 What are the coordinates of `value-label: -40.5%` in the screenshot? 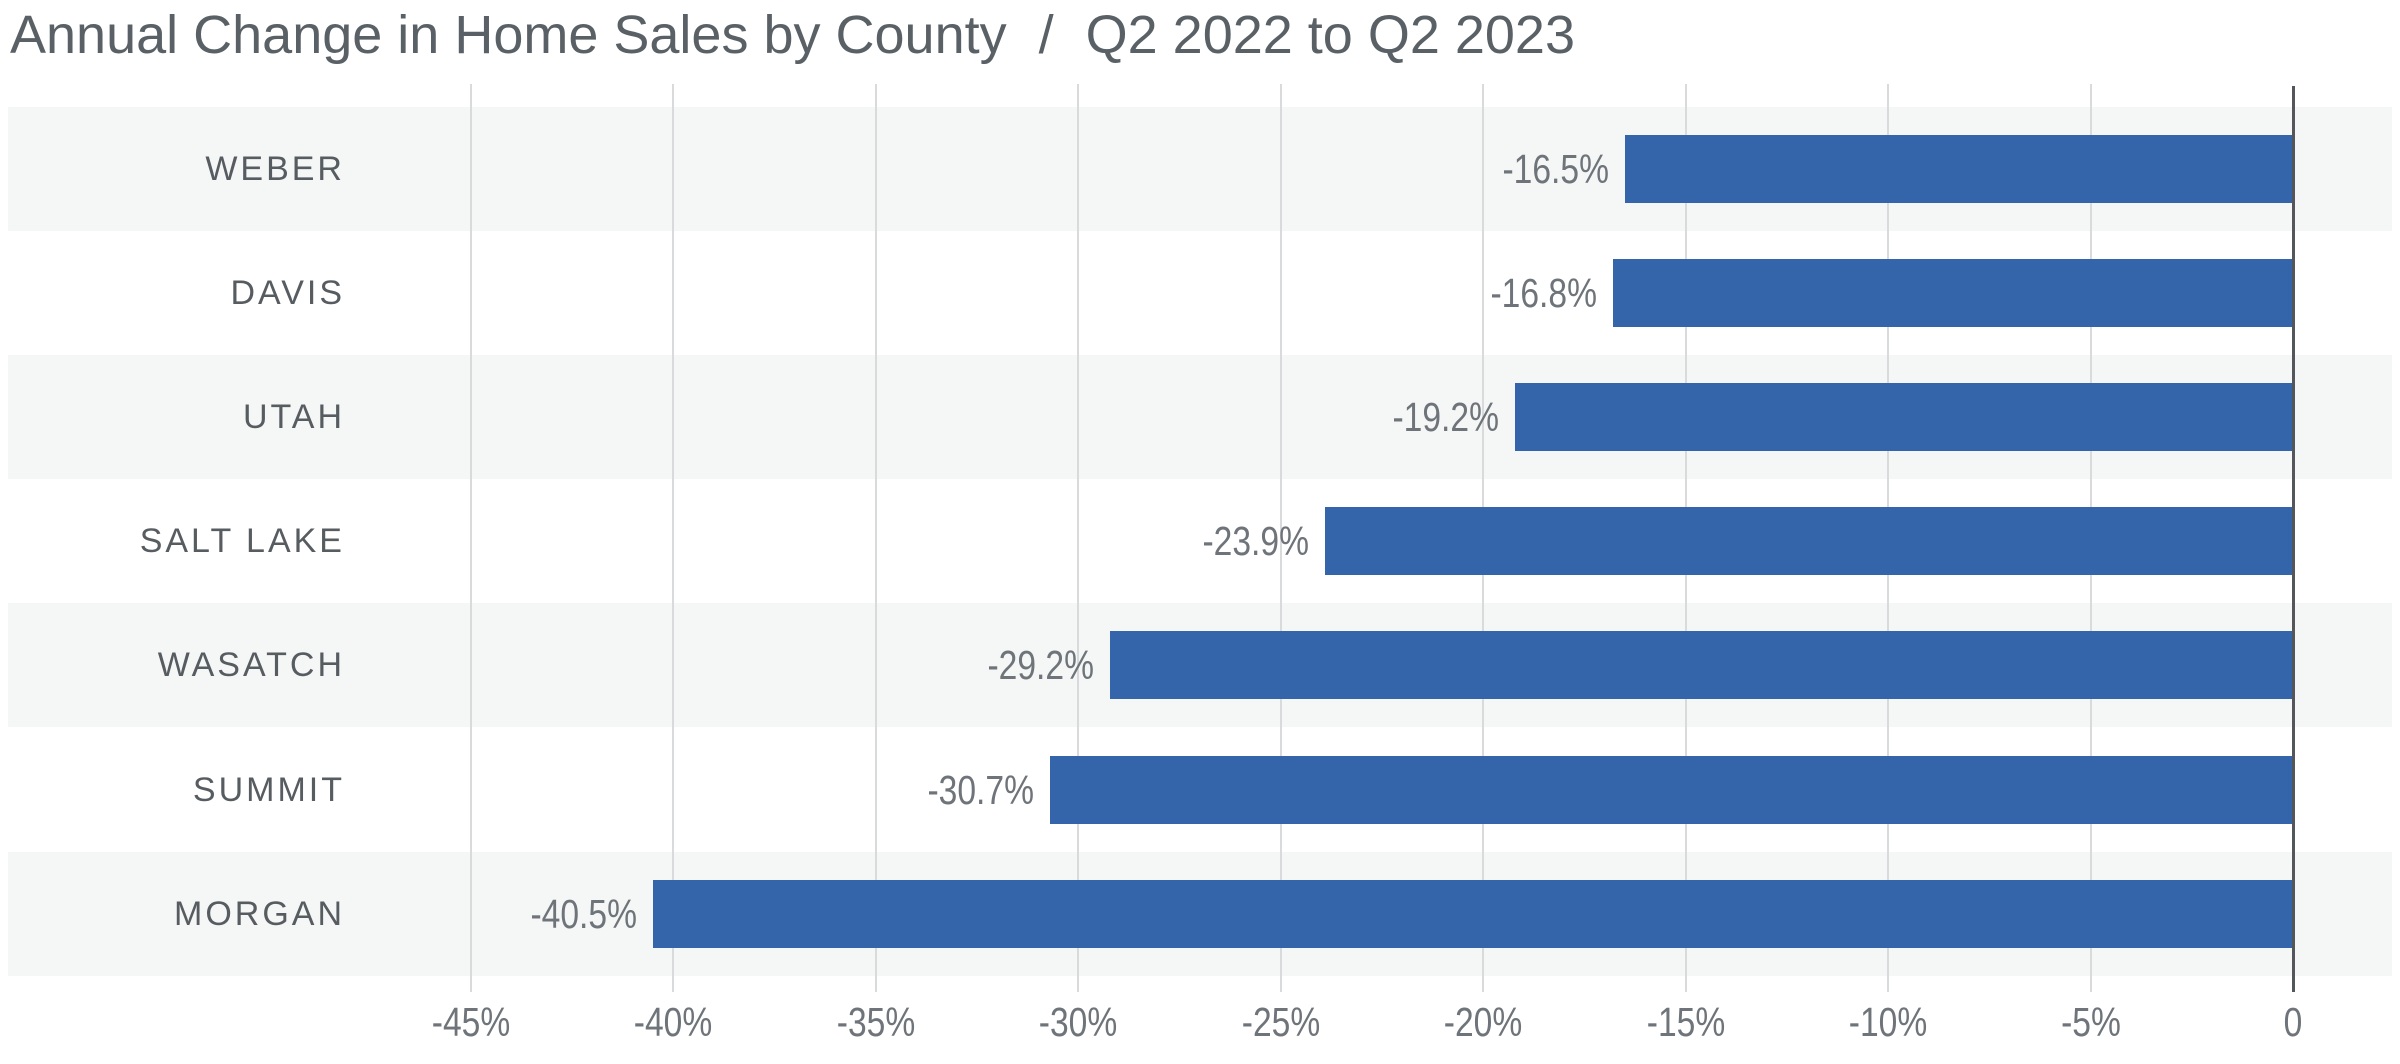 It's located at (583, 913).